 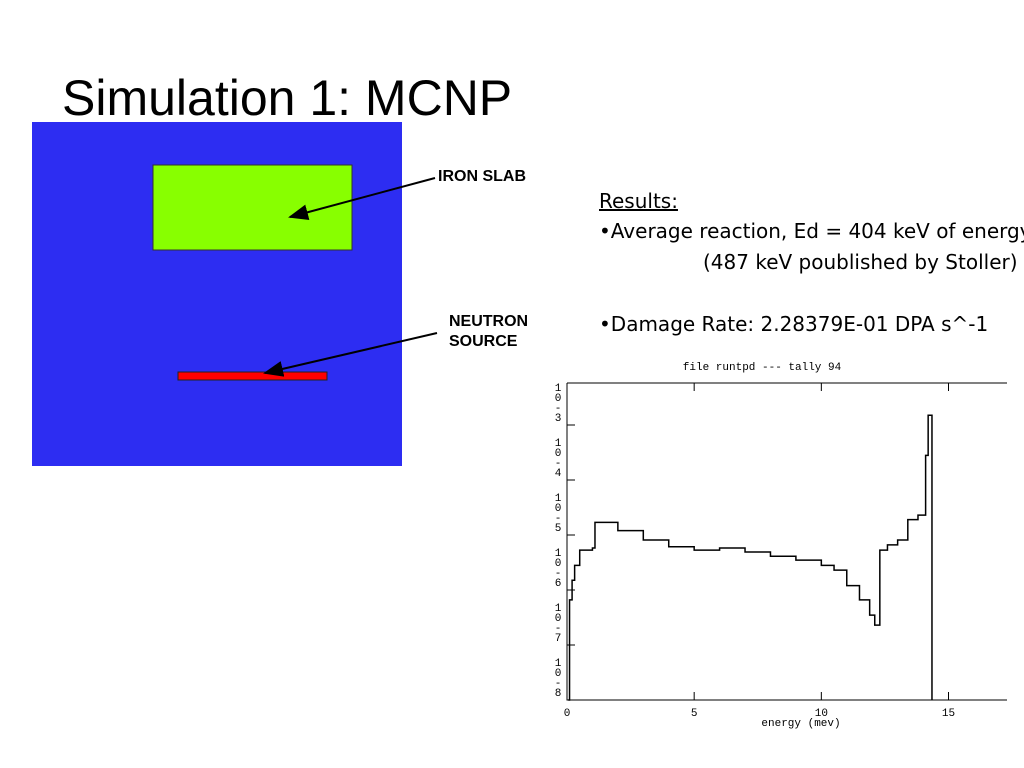 I want to click on label: NEUTRON, so click(x=488, y=321).